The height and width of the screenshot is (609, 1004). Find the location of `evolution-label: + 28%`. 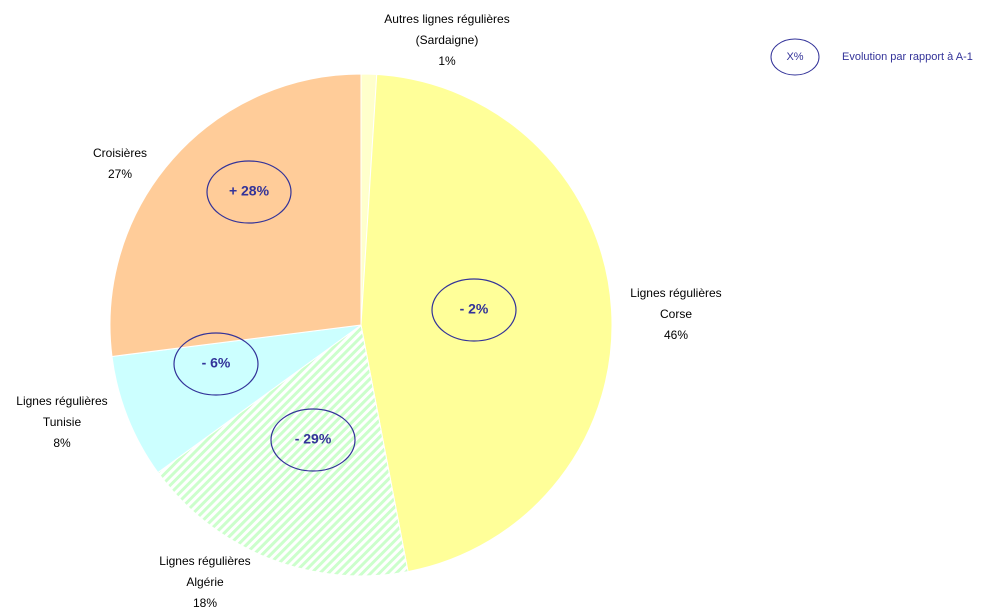

evolution-label: + 28% is located at coordinates (249, 191).